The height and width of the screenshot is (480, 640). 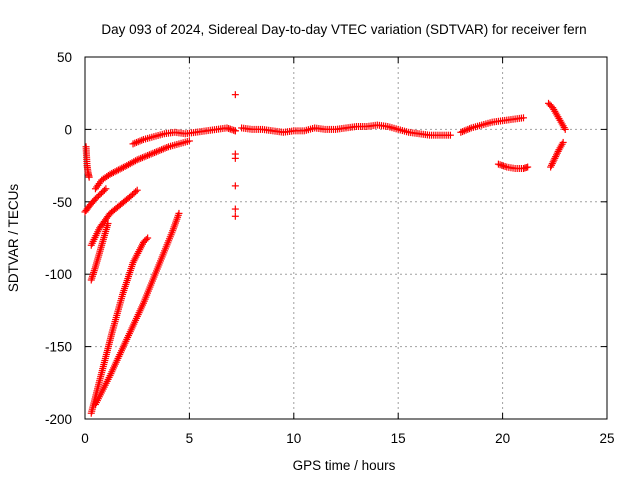 What do you see at coordinates (68, 129) in the screenshot?
I see `y-tick-label: 0` at bounding box center [68, 129].